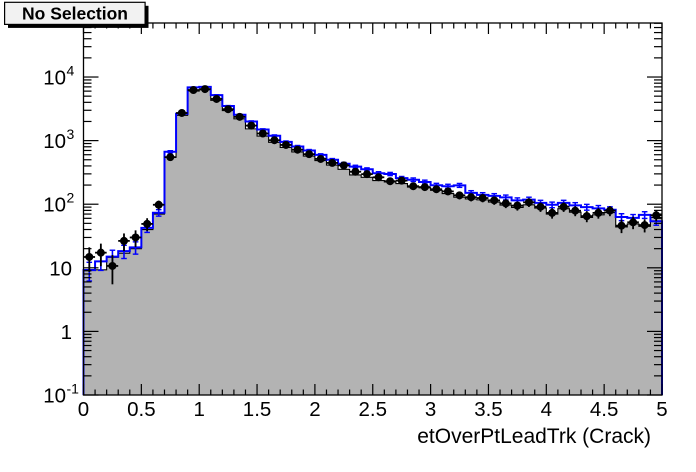 This screenshot has width=696, height=472. What do you see at coordinates (257, 409) in the screenshot?
I see `x-tick-label: 1.5` at bounding box center [257, 409].